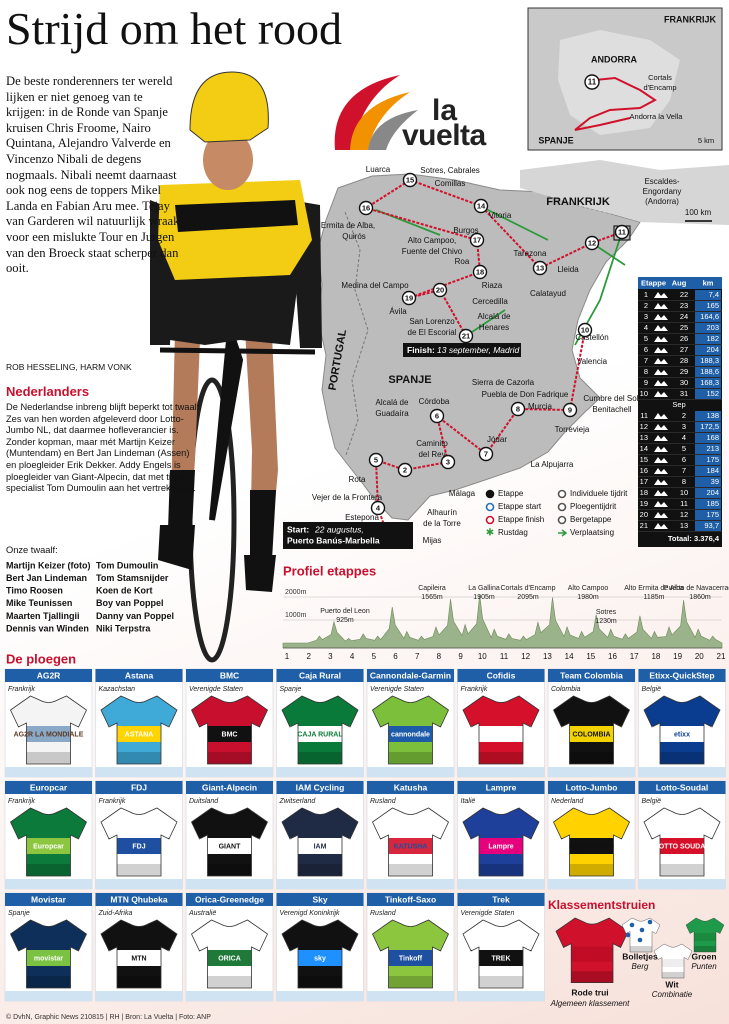 The image size is (729, 1024). I want to click on class-jersey, so click(673, 961).